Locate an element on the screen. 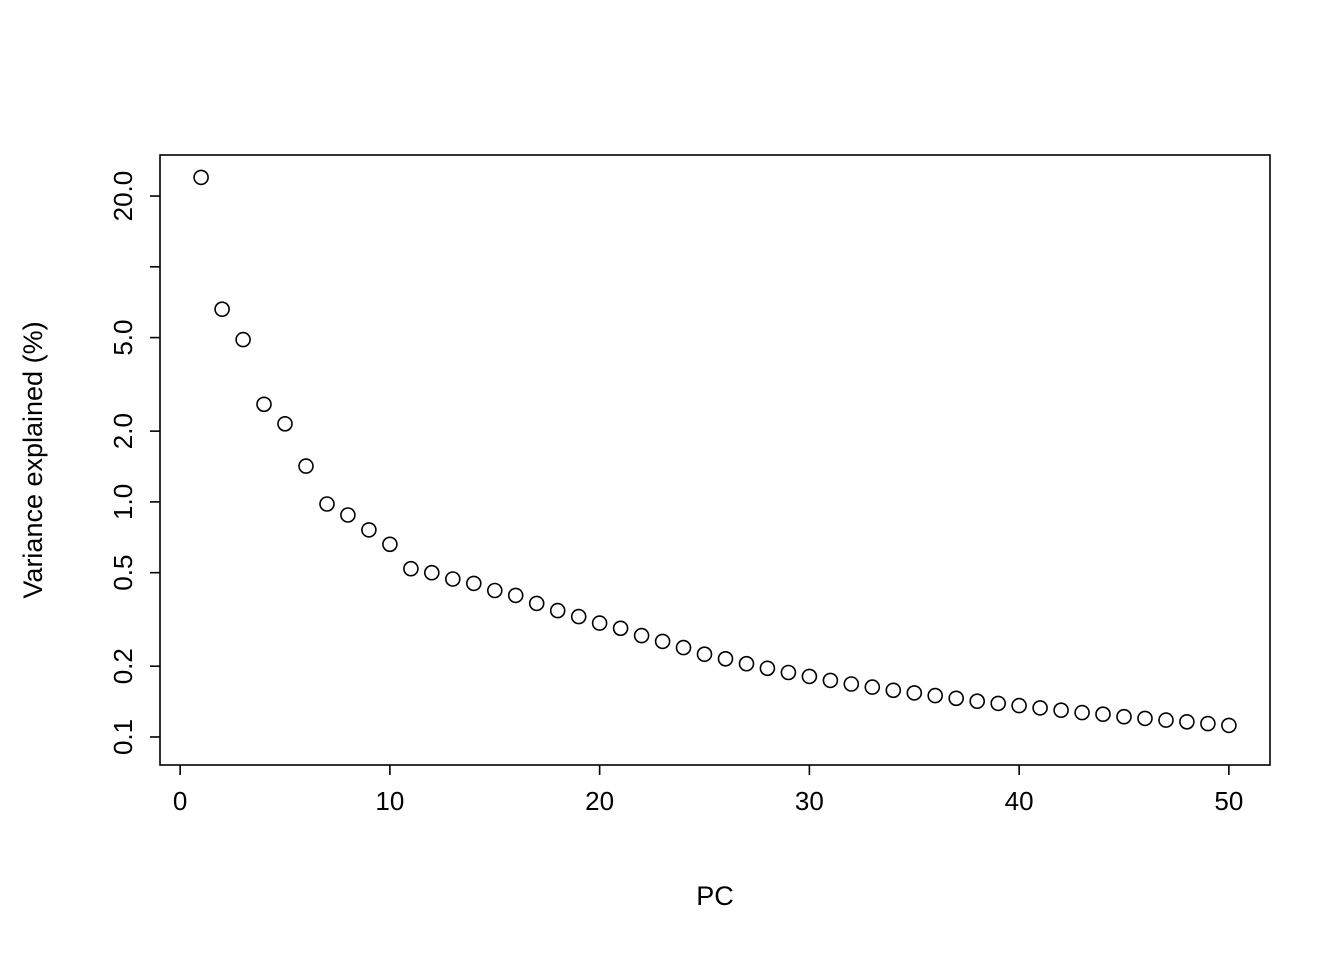 The image size is (1344, 965). y-tick-label: 2.0 is located at coordinates (123, 431).